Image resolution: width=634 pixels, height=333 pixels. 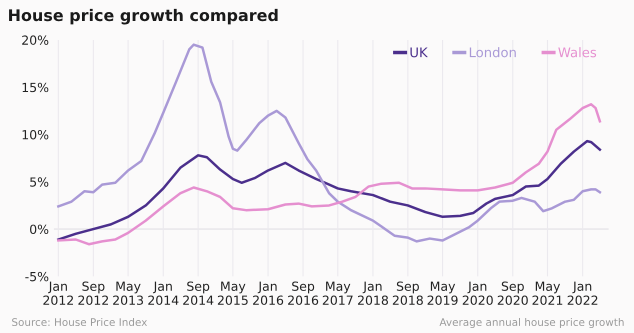 What do you see at coordinates (163, 293) in the screenshot?
I see `x-tick-label: Jan 2014` at bounding box center [163, 293].